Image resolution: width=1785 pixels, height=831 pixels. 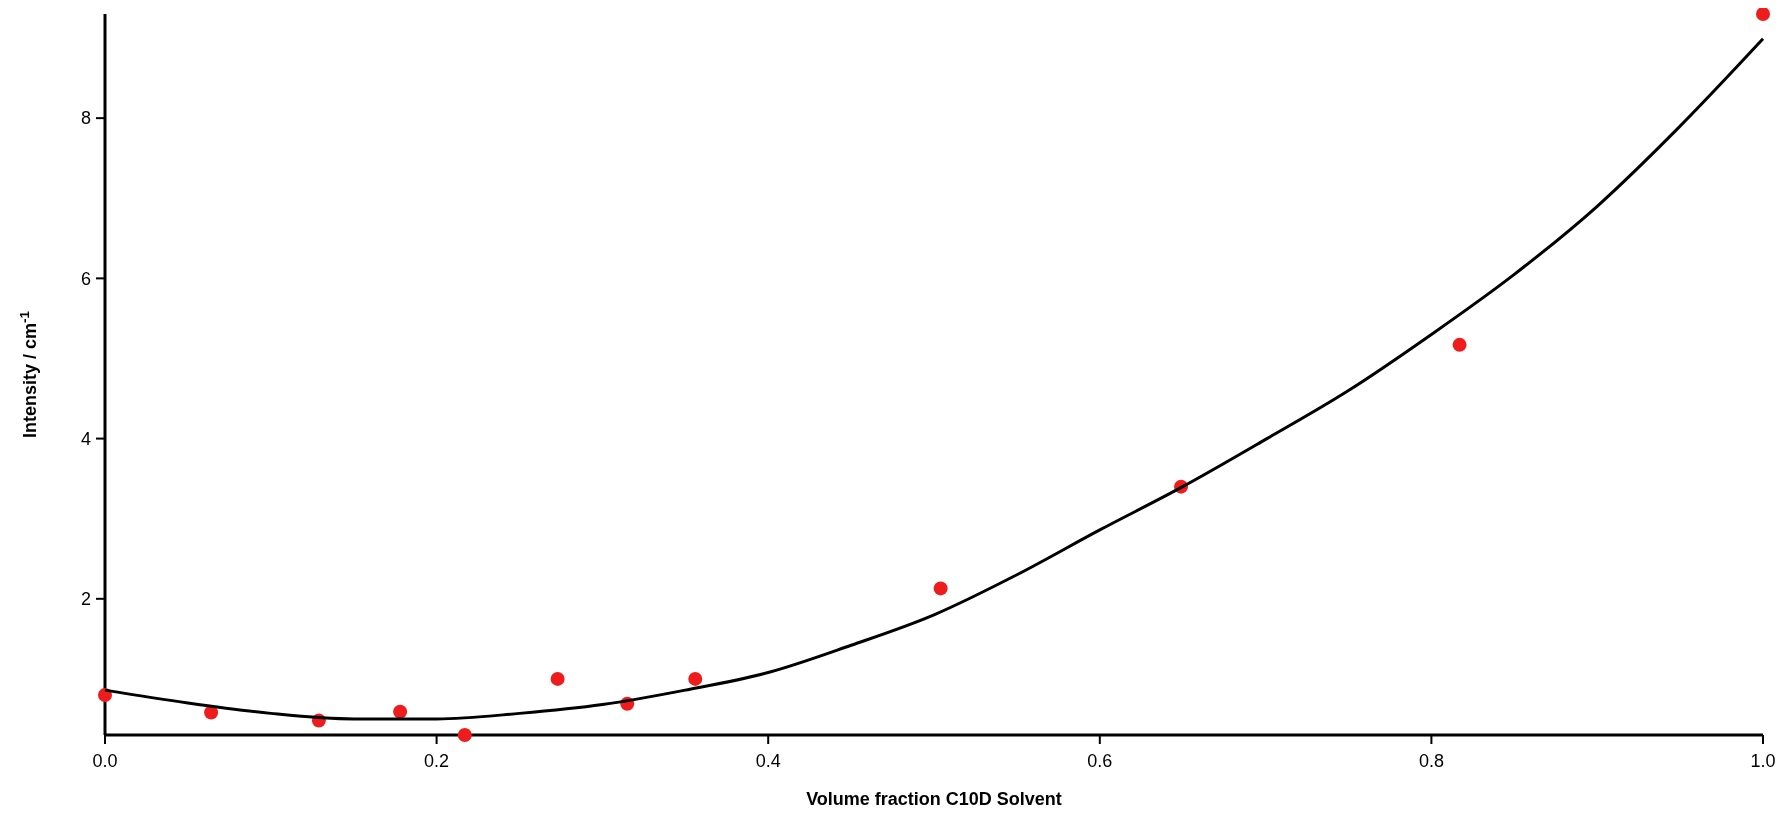 I want to click on y-tick-label: 4, so click(x=85, y=438).